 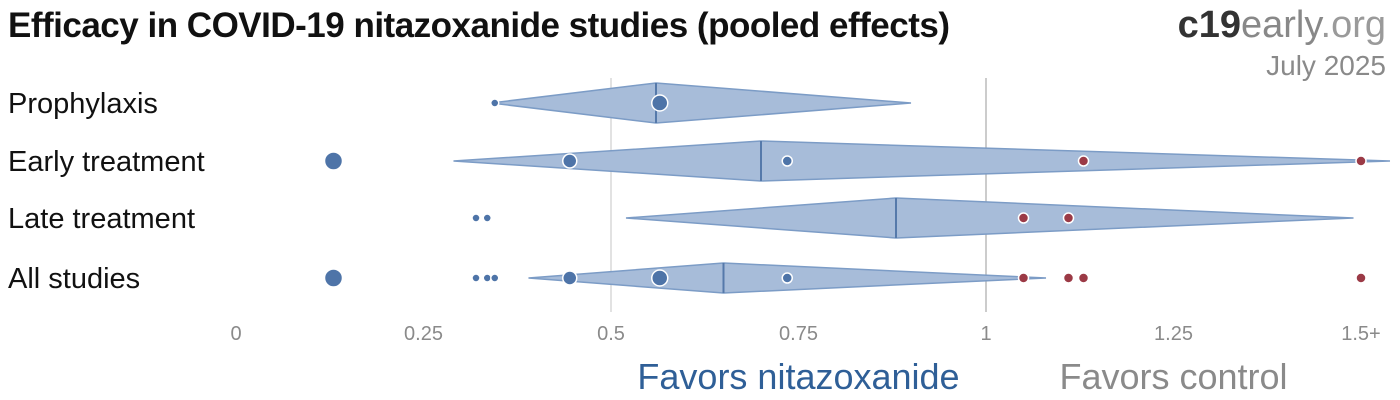 I want to click on favors-control-label: Favors control, so click(x=1173, y=376).